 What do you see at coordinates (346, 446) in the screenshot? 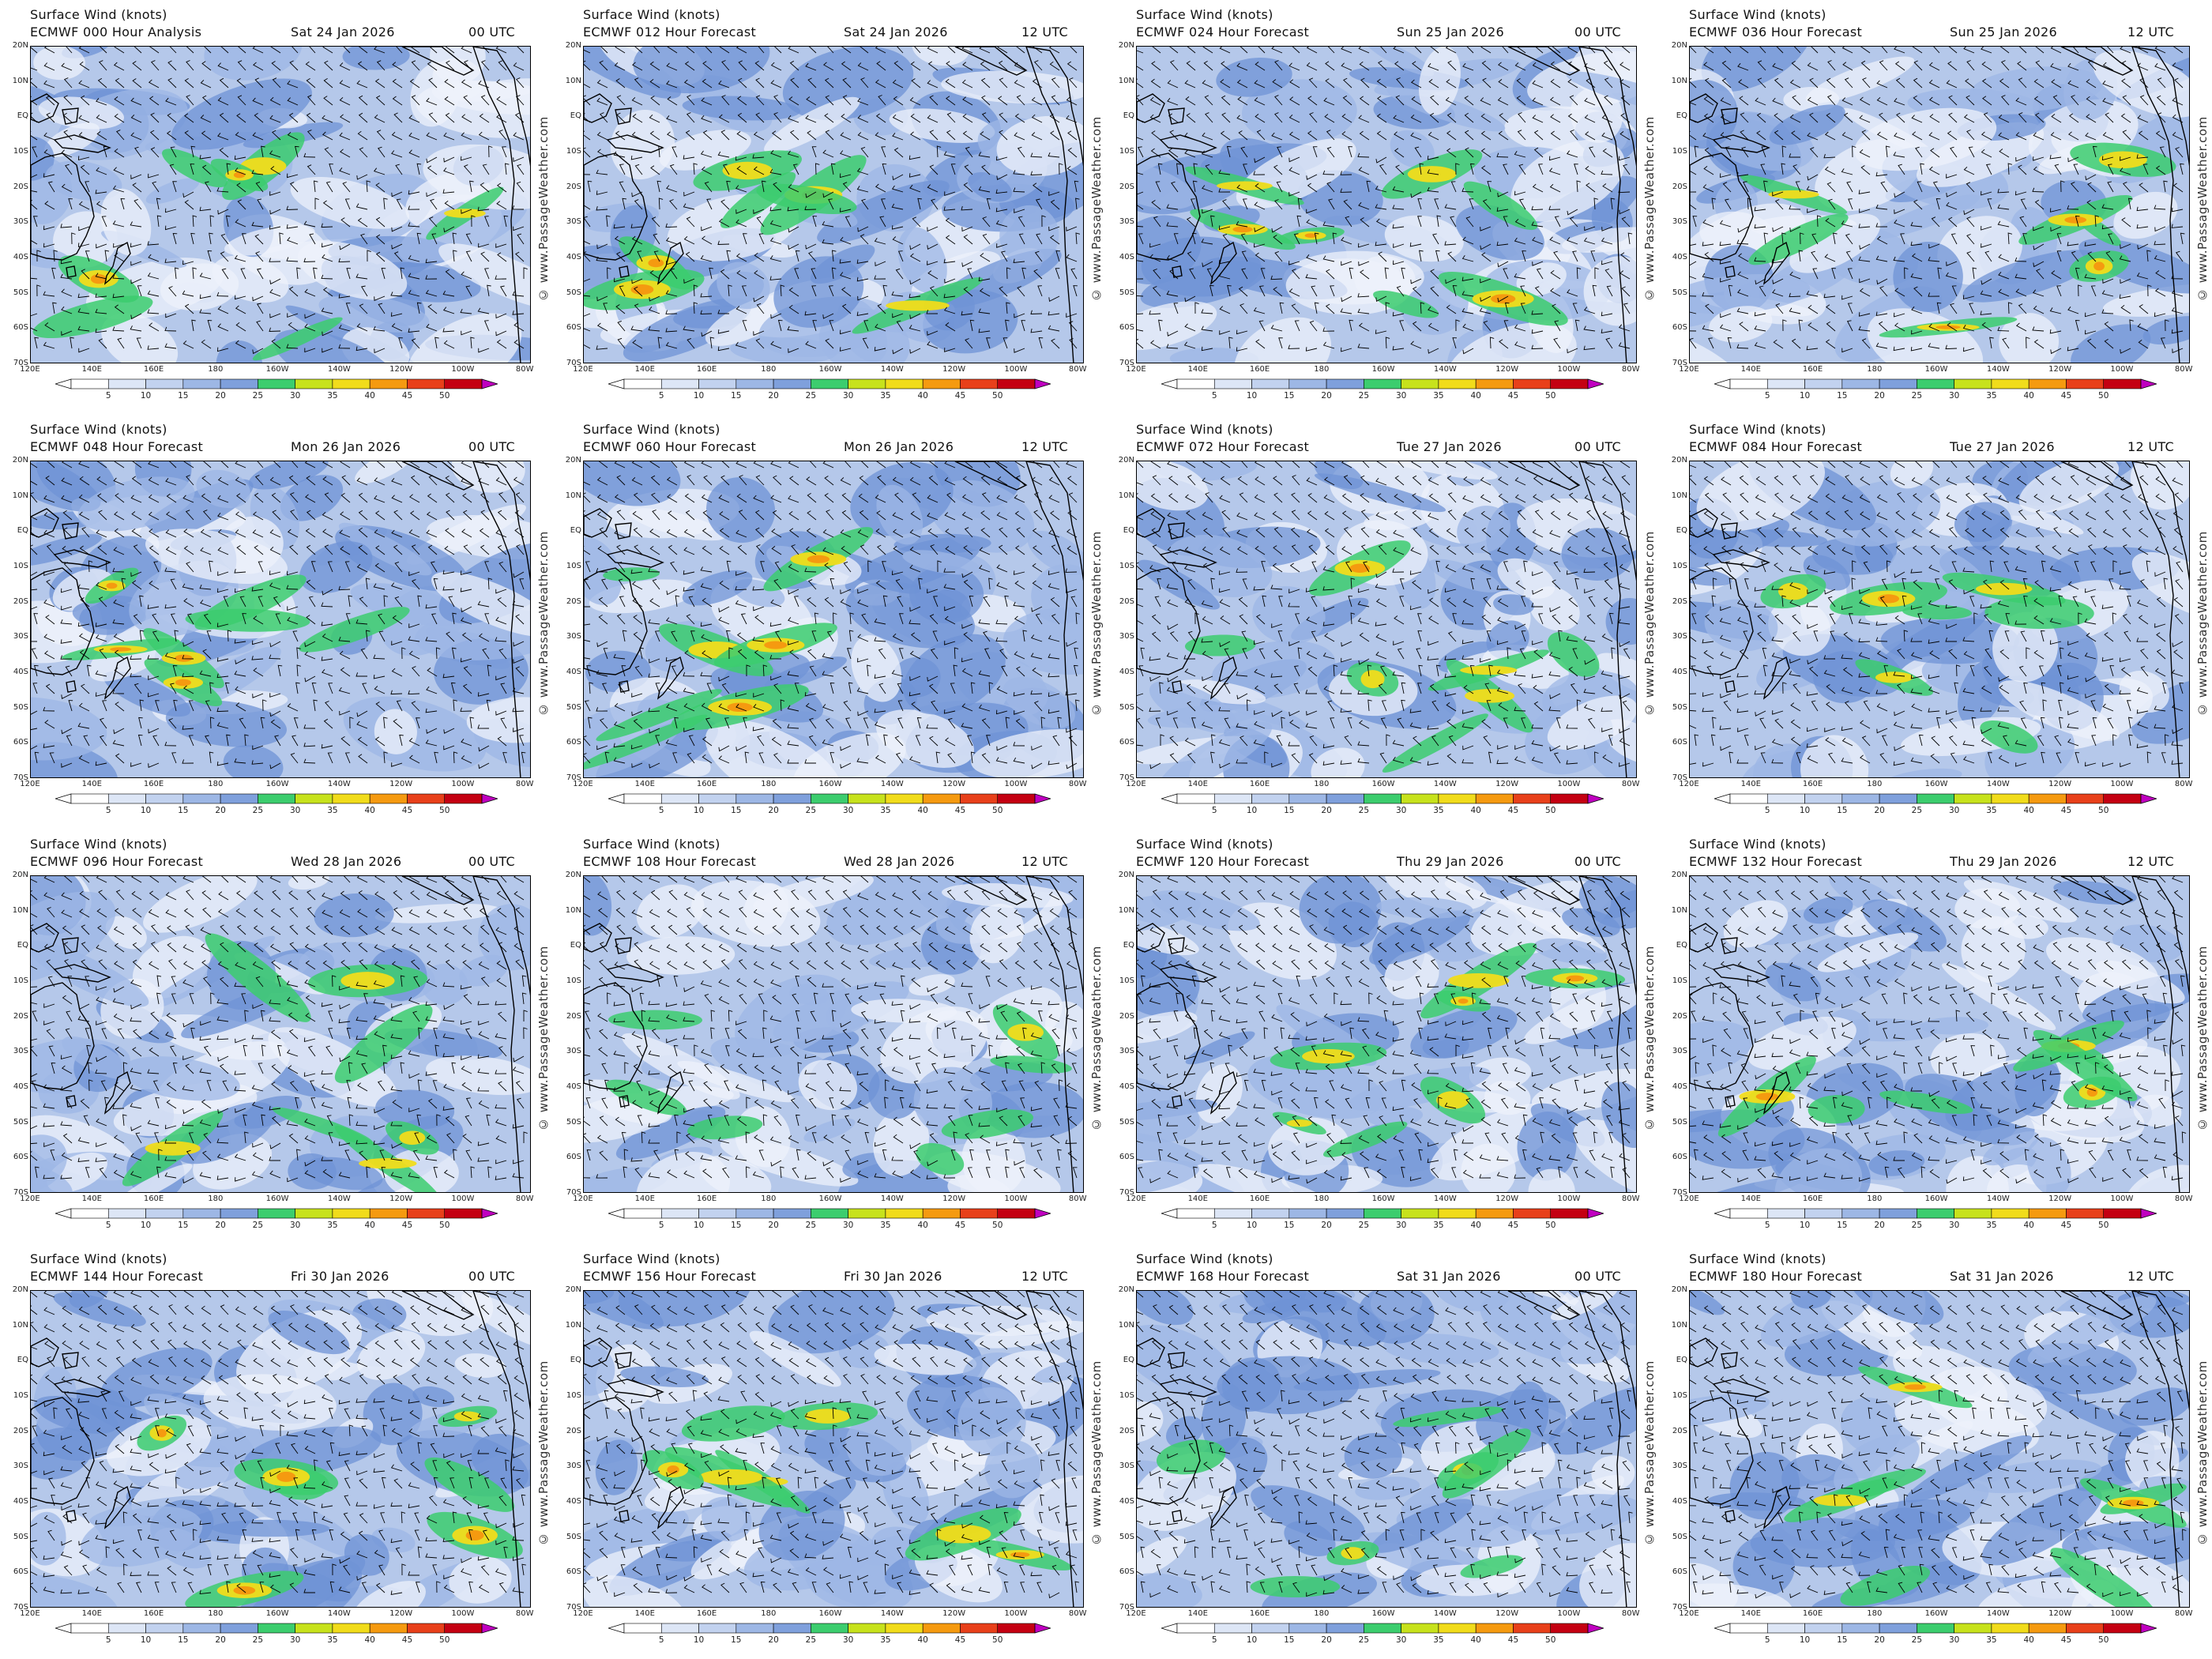
I see `valid-date-label: Mon 26 Jan 2026` at bounding box center [346, 446].